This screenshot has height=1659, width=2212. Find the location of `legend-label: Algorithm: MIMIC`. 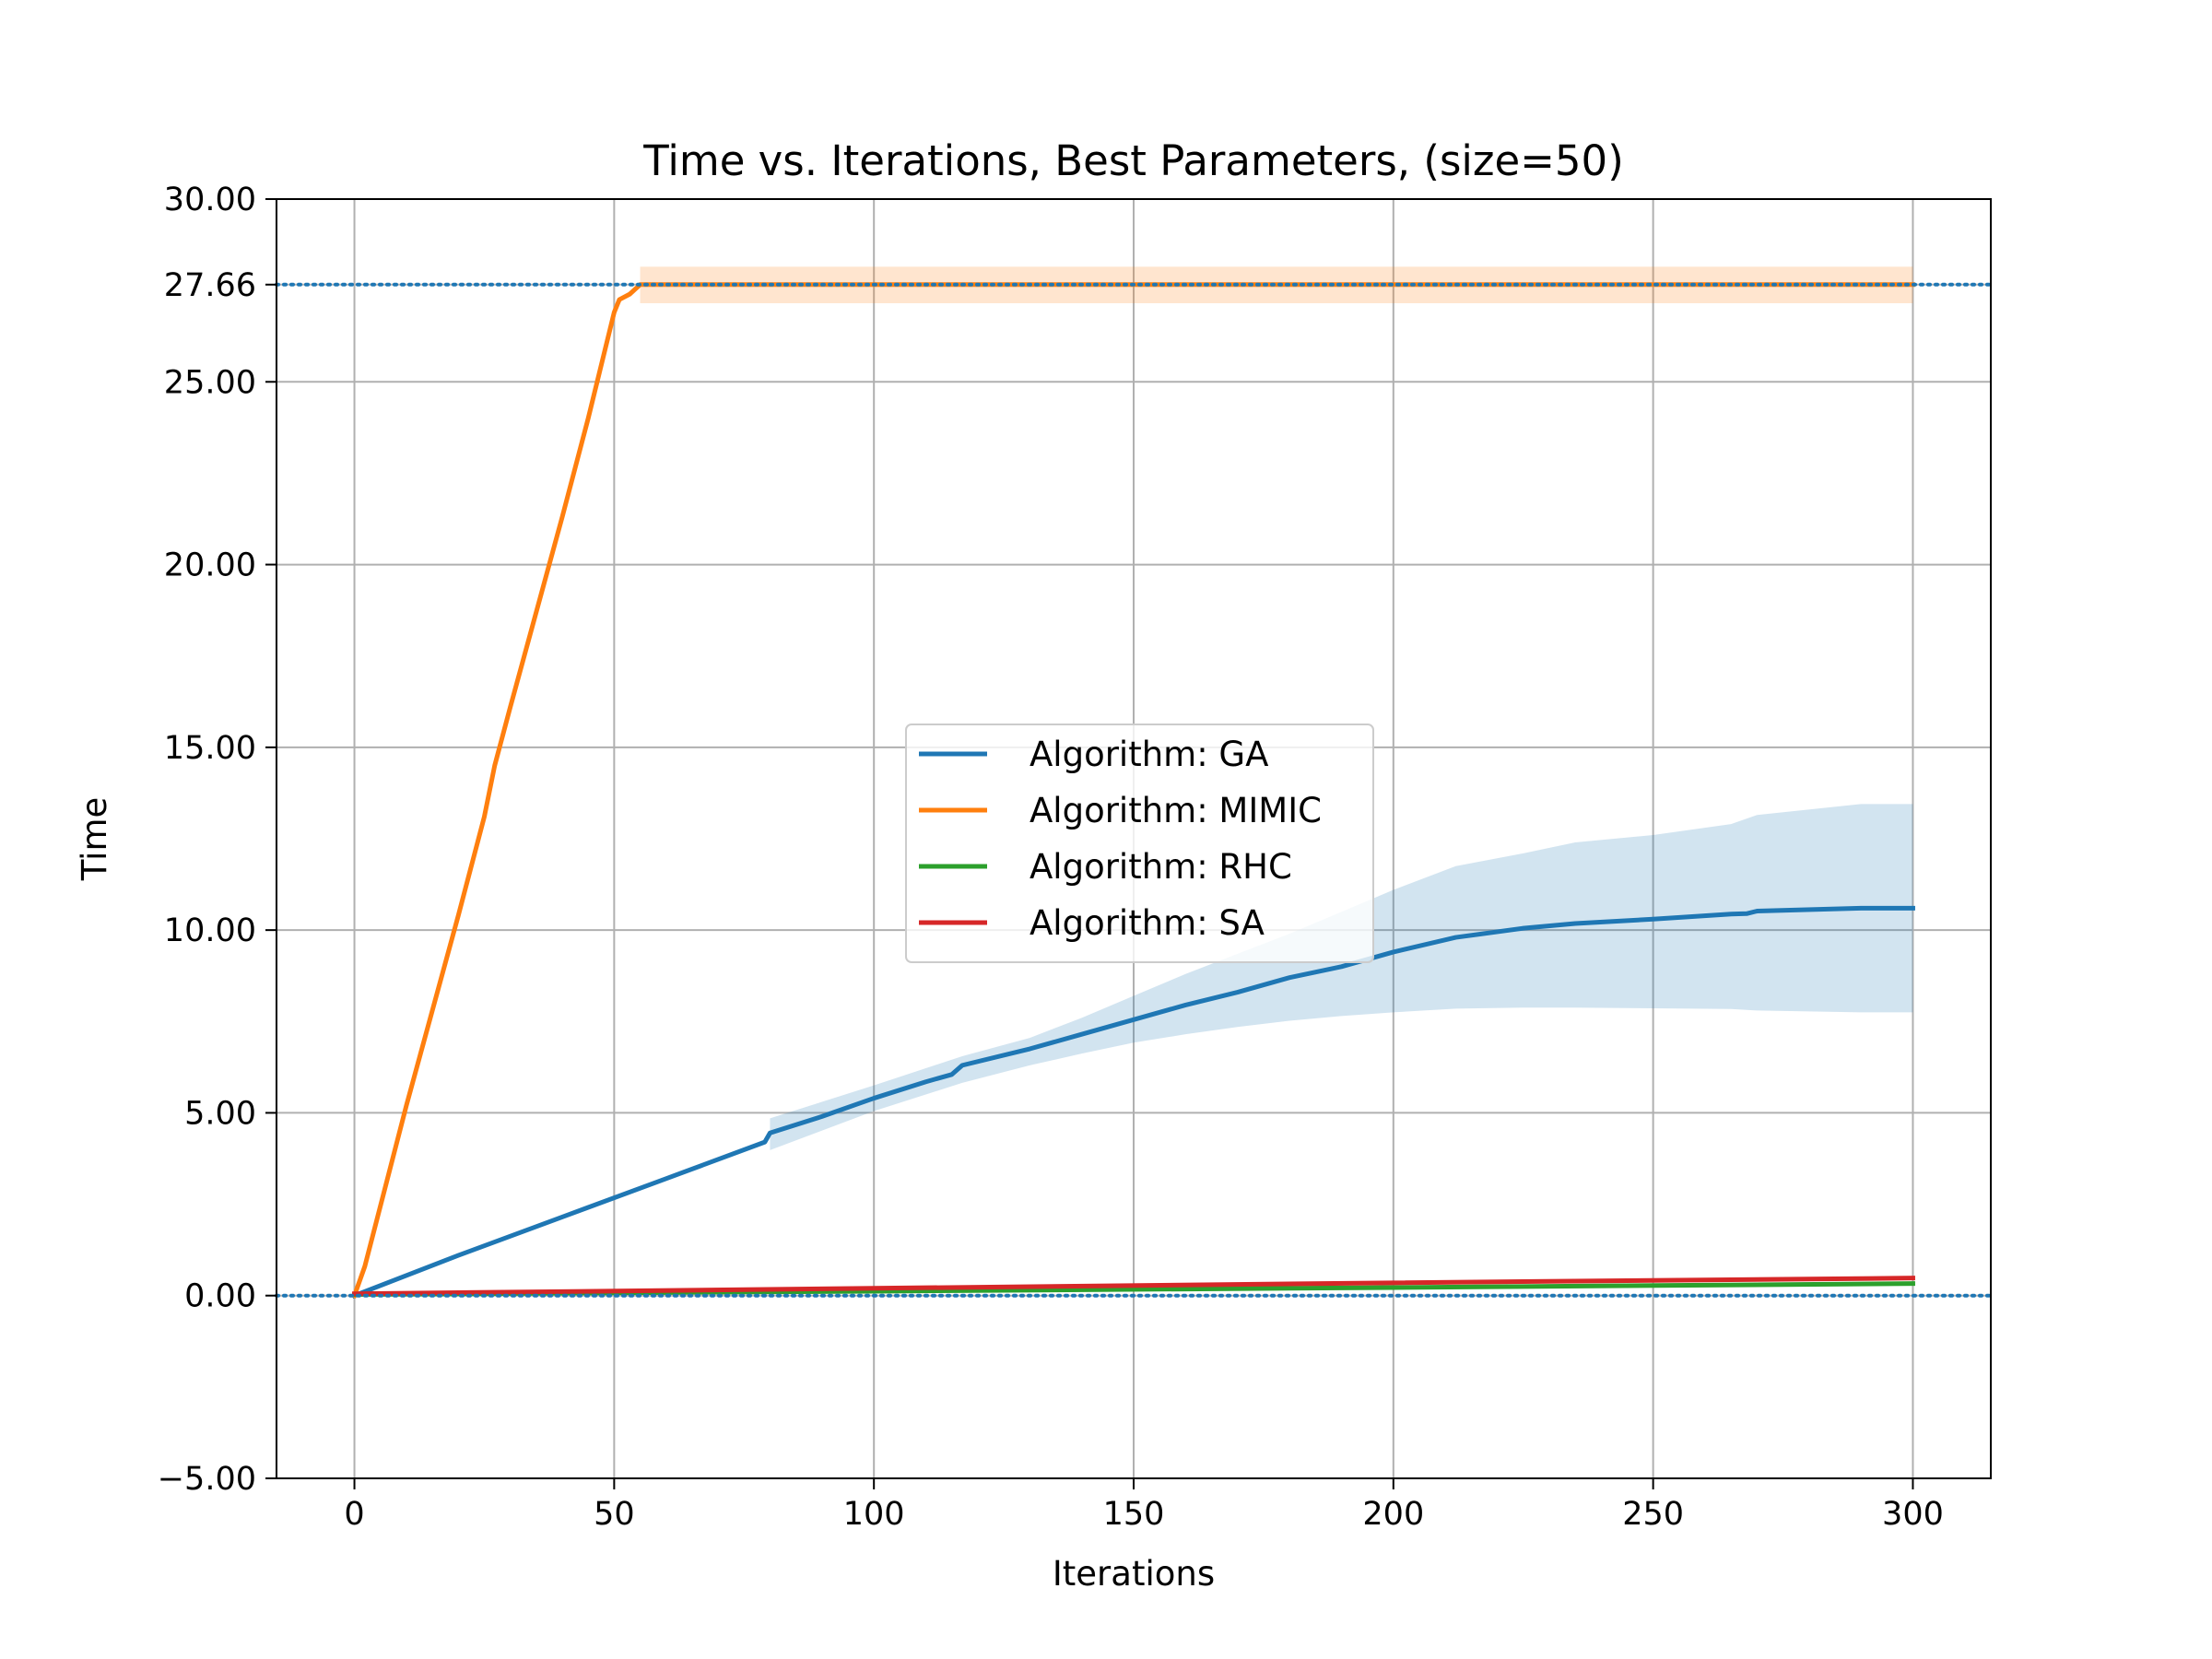

legend-label: Algorithm: MIMIC is located at coordinates (1176, 810).